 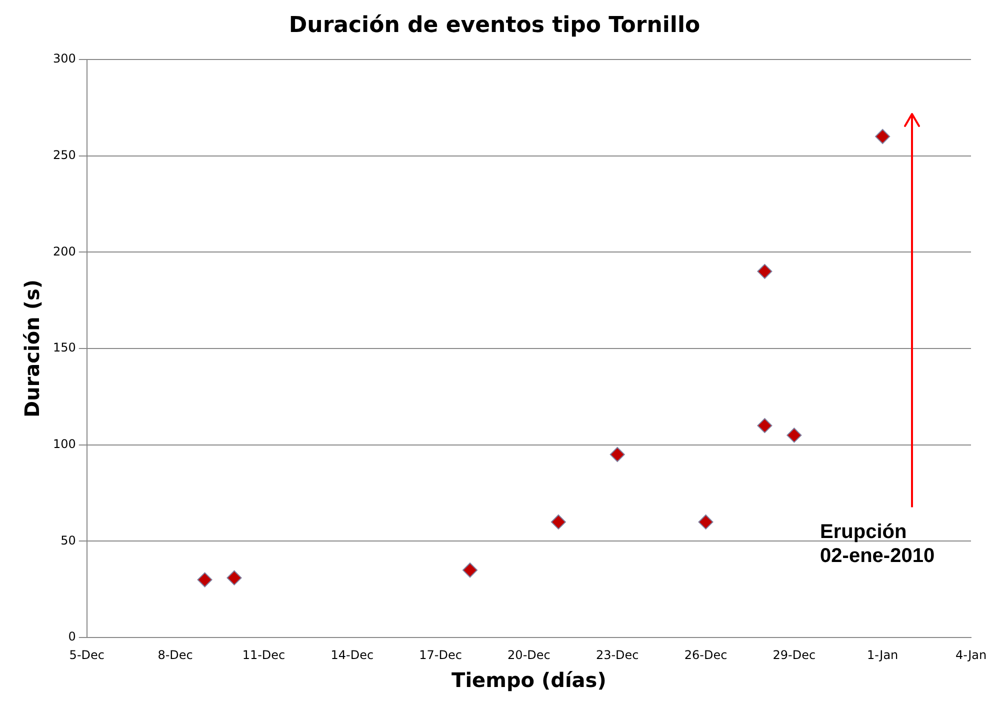 I want to click on y-tick-label: 300, so click(x=64, y=59).